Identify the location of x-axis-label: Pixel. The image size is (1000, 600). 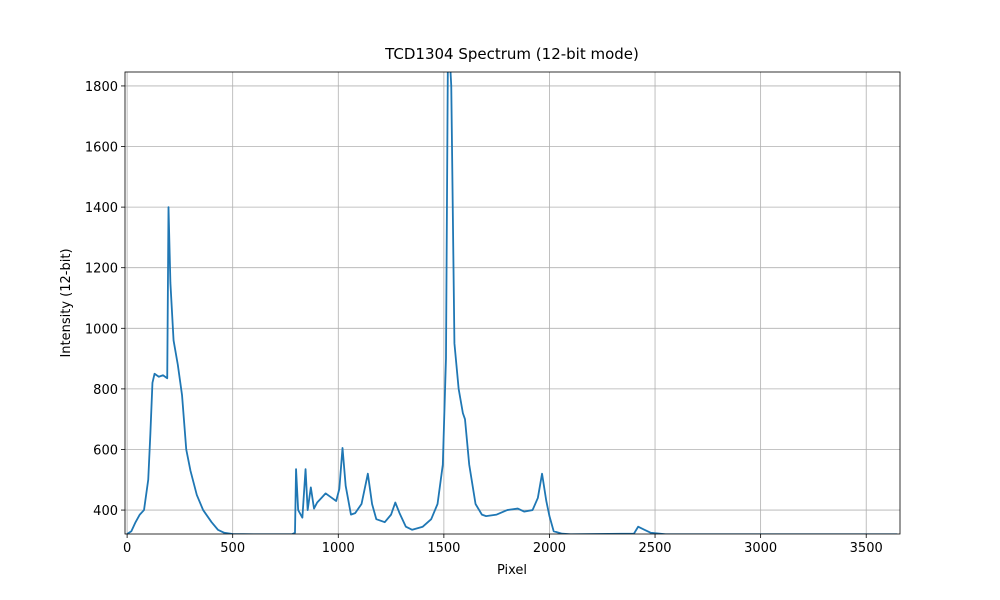
(512, 570).